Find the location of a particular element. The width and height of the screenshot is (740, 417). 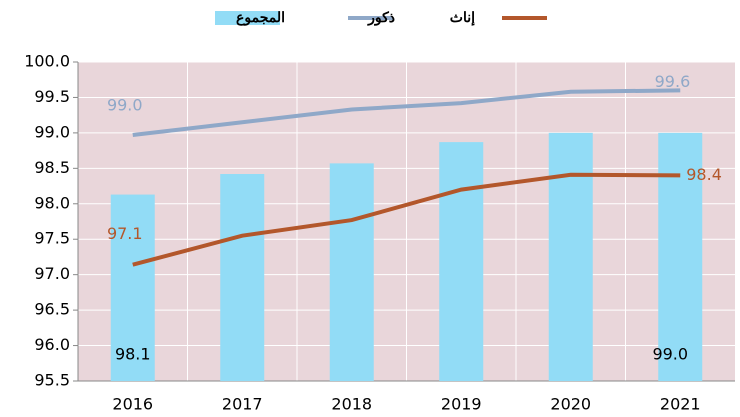

y-tick-label: 97.0 is located at coordinates (52, 273).